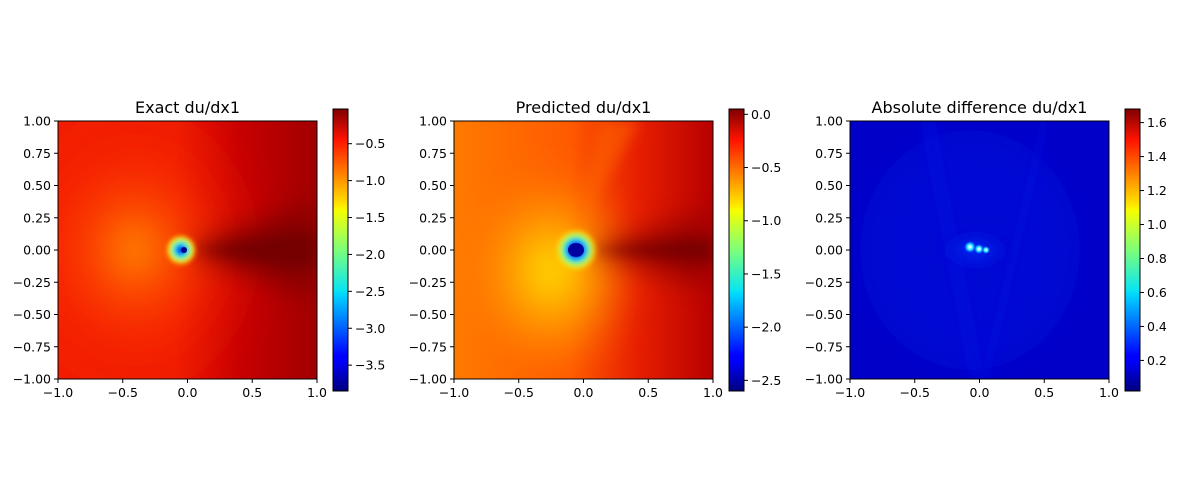 The height and width of the screenshot is (500, 1200). Describe the element at coordinates (1153, 241) in the screenshot. I see `colorbar-ticks: 1.6 1.4 1.2 1.0 0.8 0.6 0.4 0.2` at that location.